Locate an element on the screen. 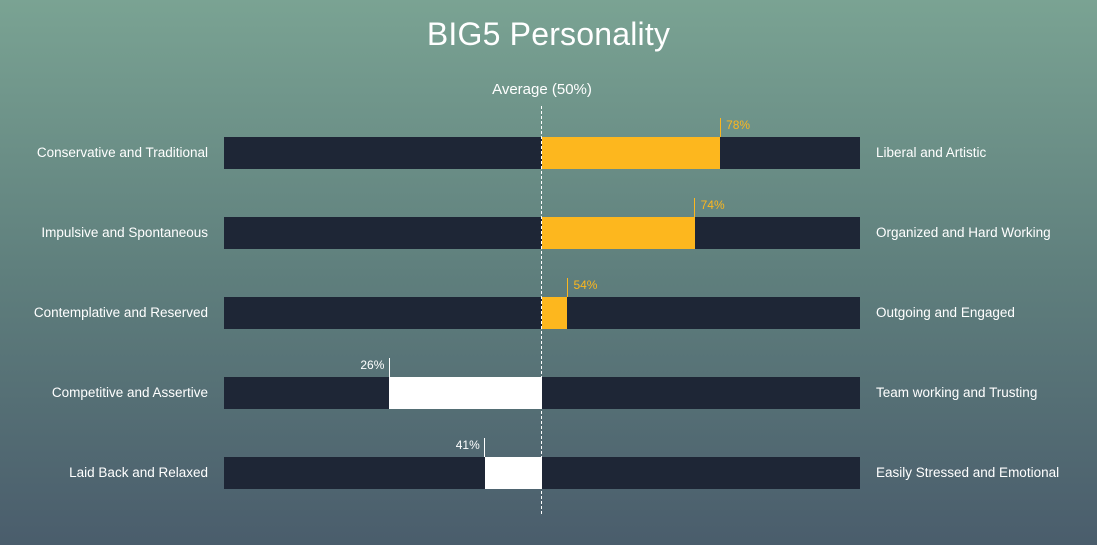 This screenshot has width=1097, height=545. trait-right-label: Liberal and Artistic is located at coordinates (931, 152).